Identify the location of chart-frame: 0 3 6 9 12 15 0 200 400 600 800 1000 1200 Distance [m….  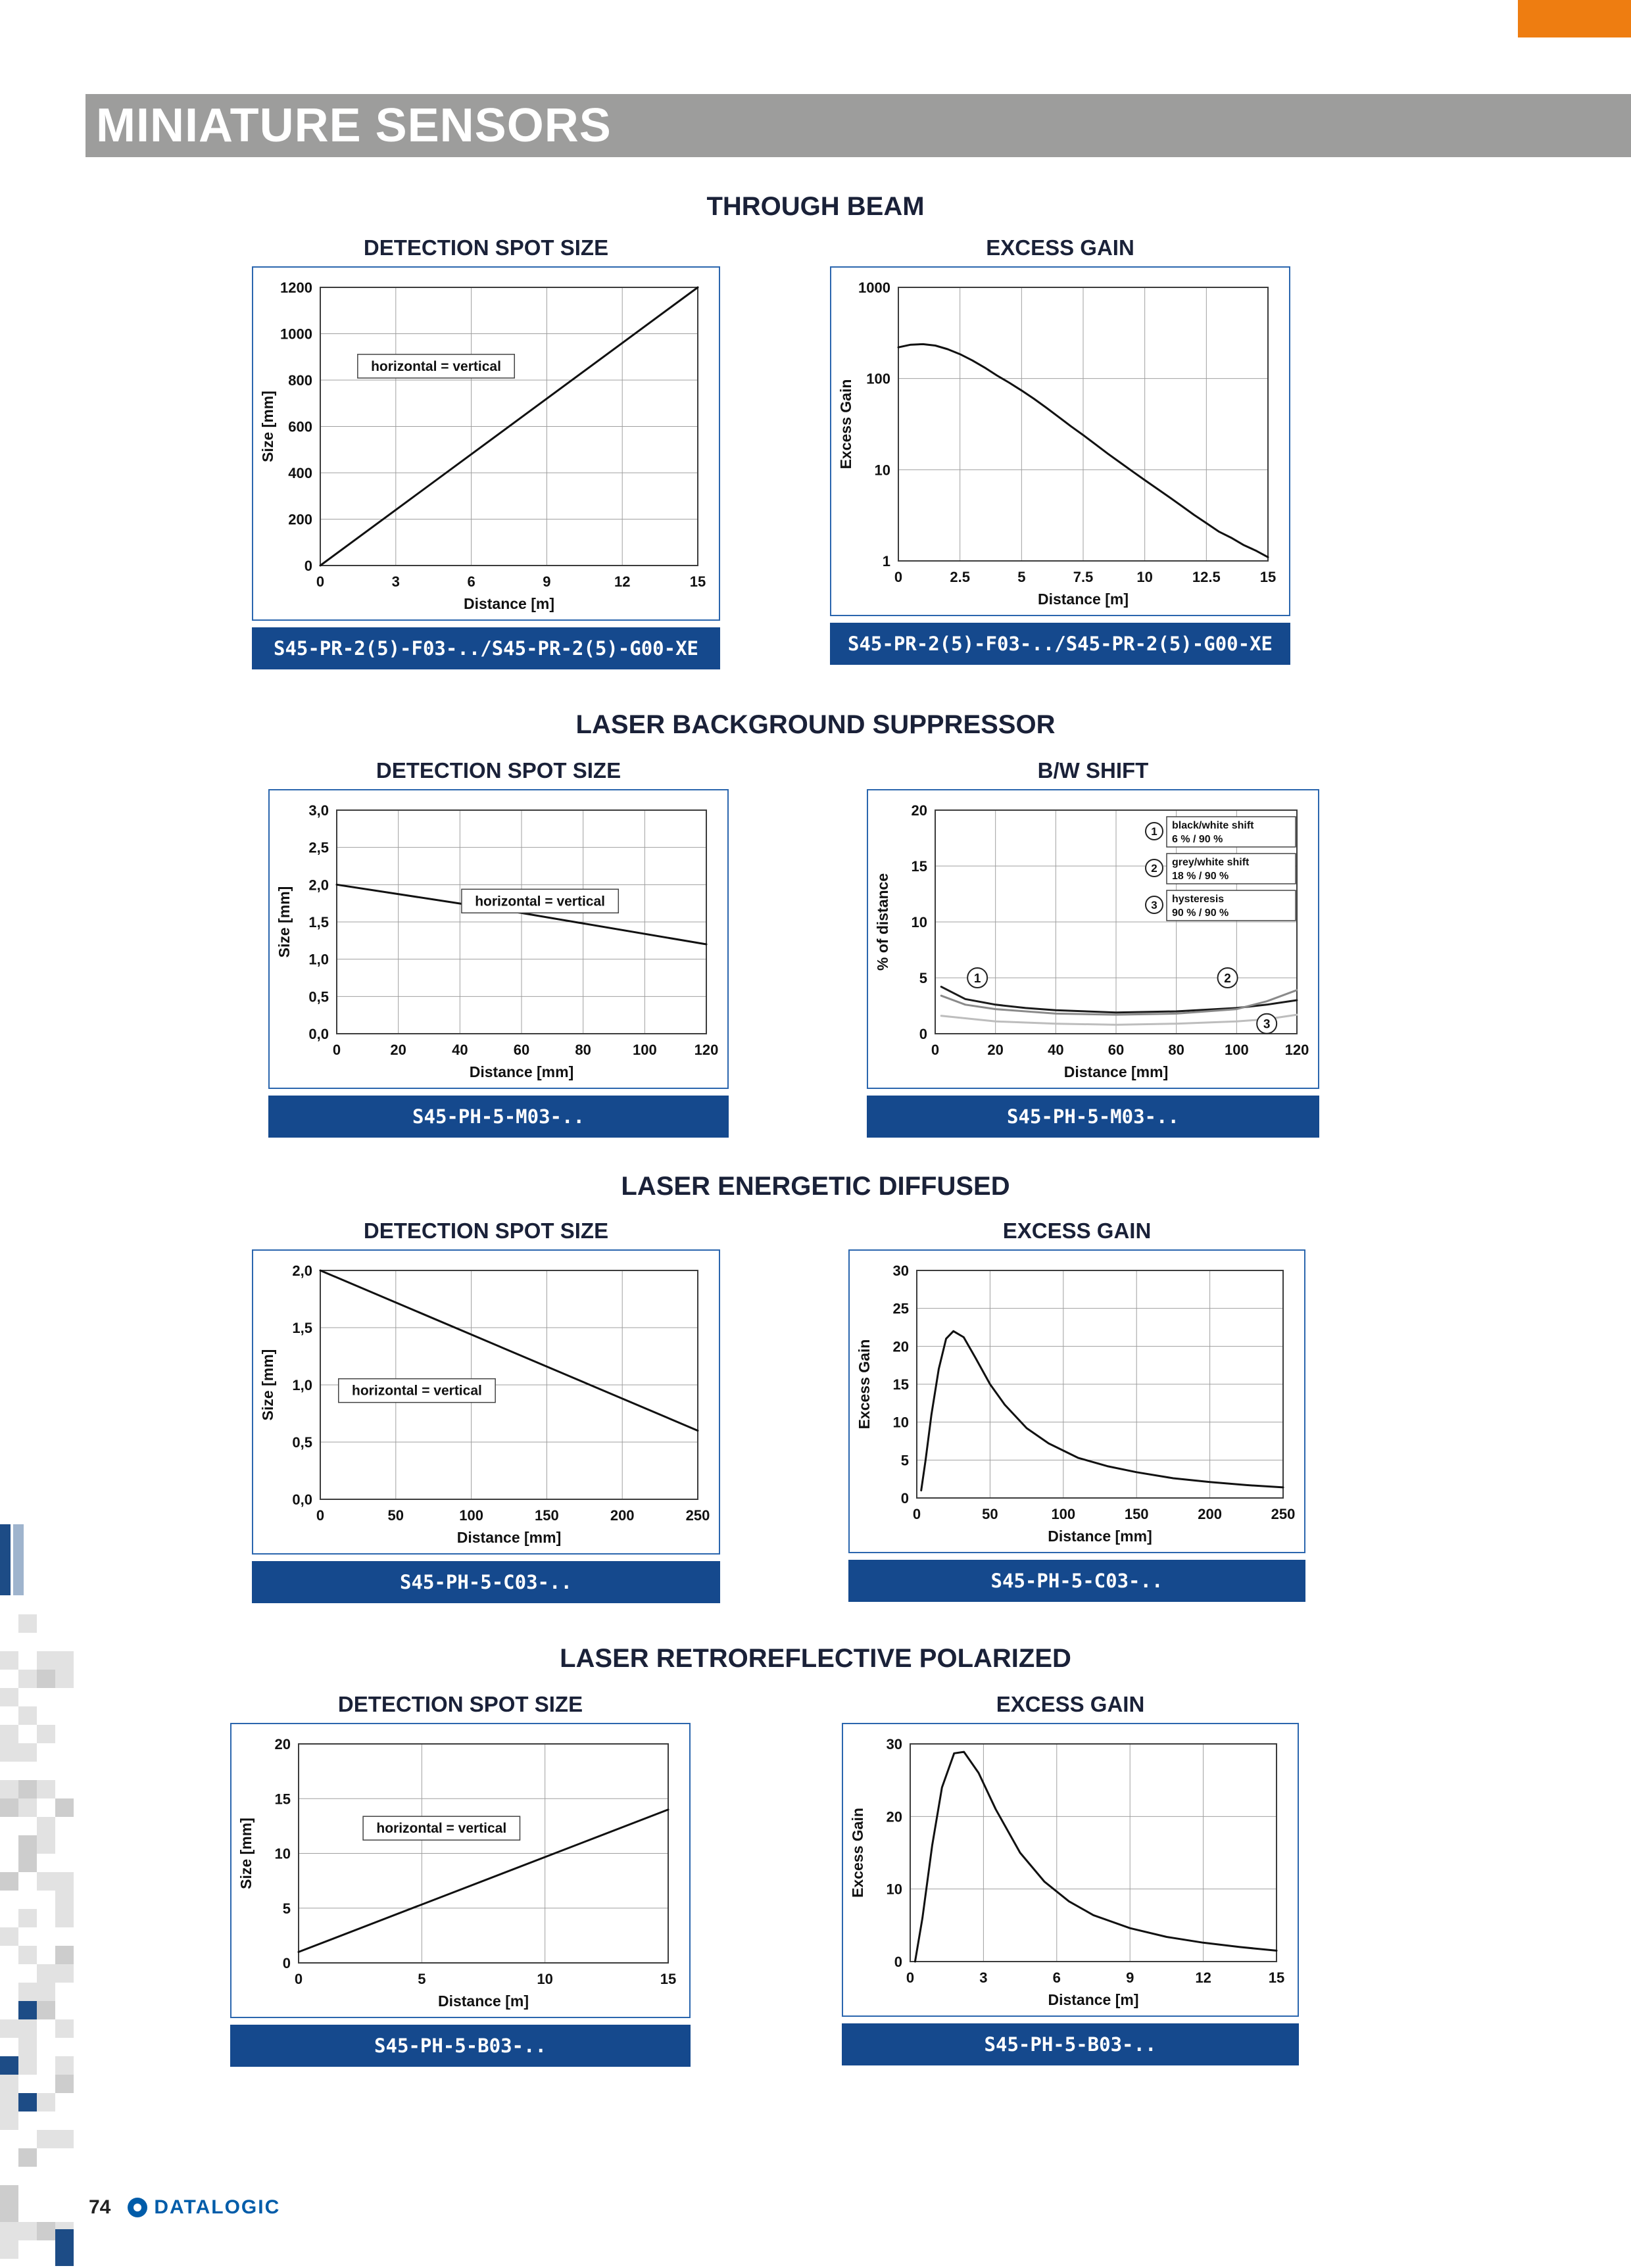
(486, 443).